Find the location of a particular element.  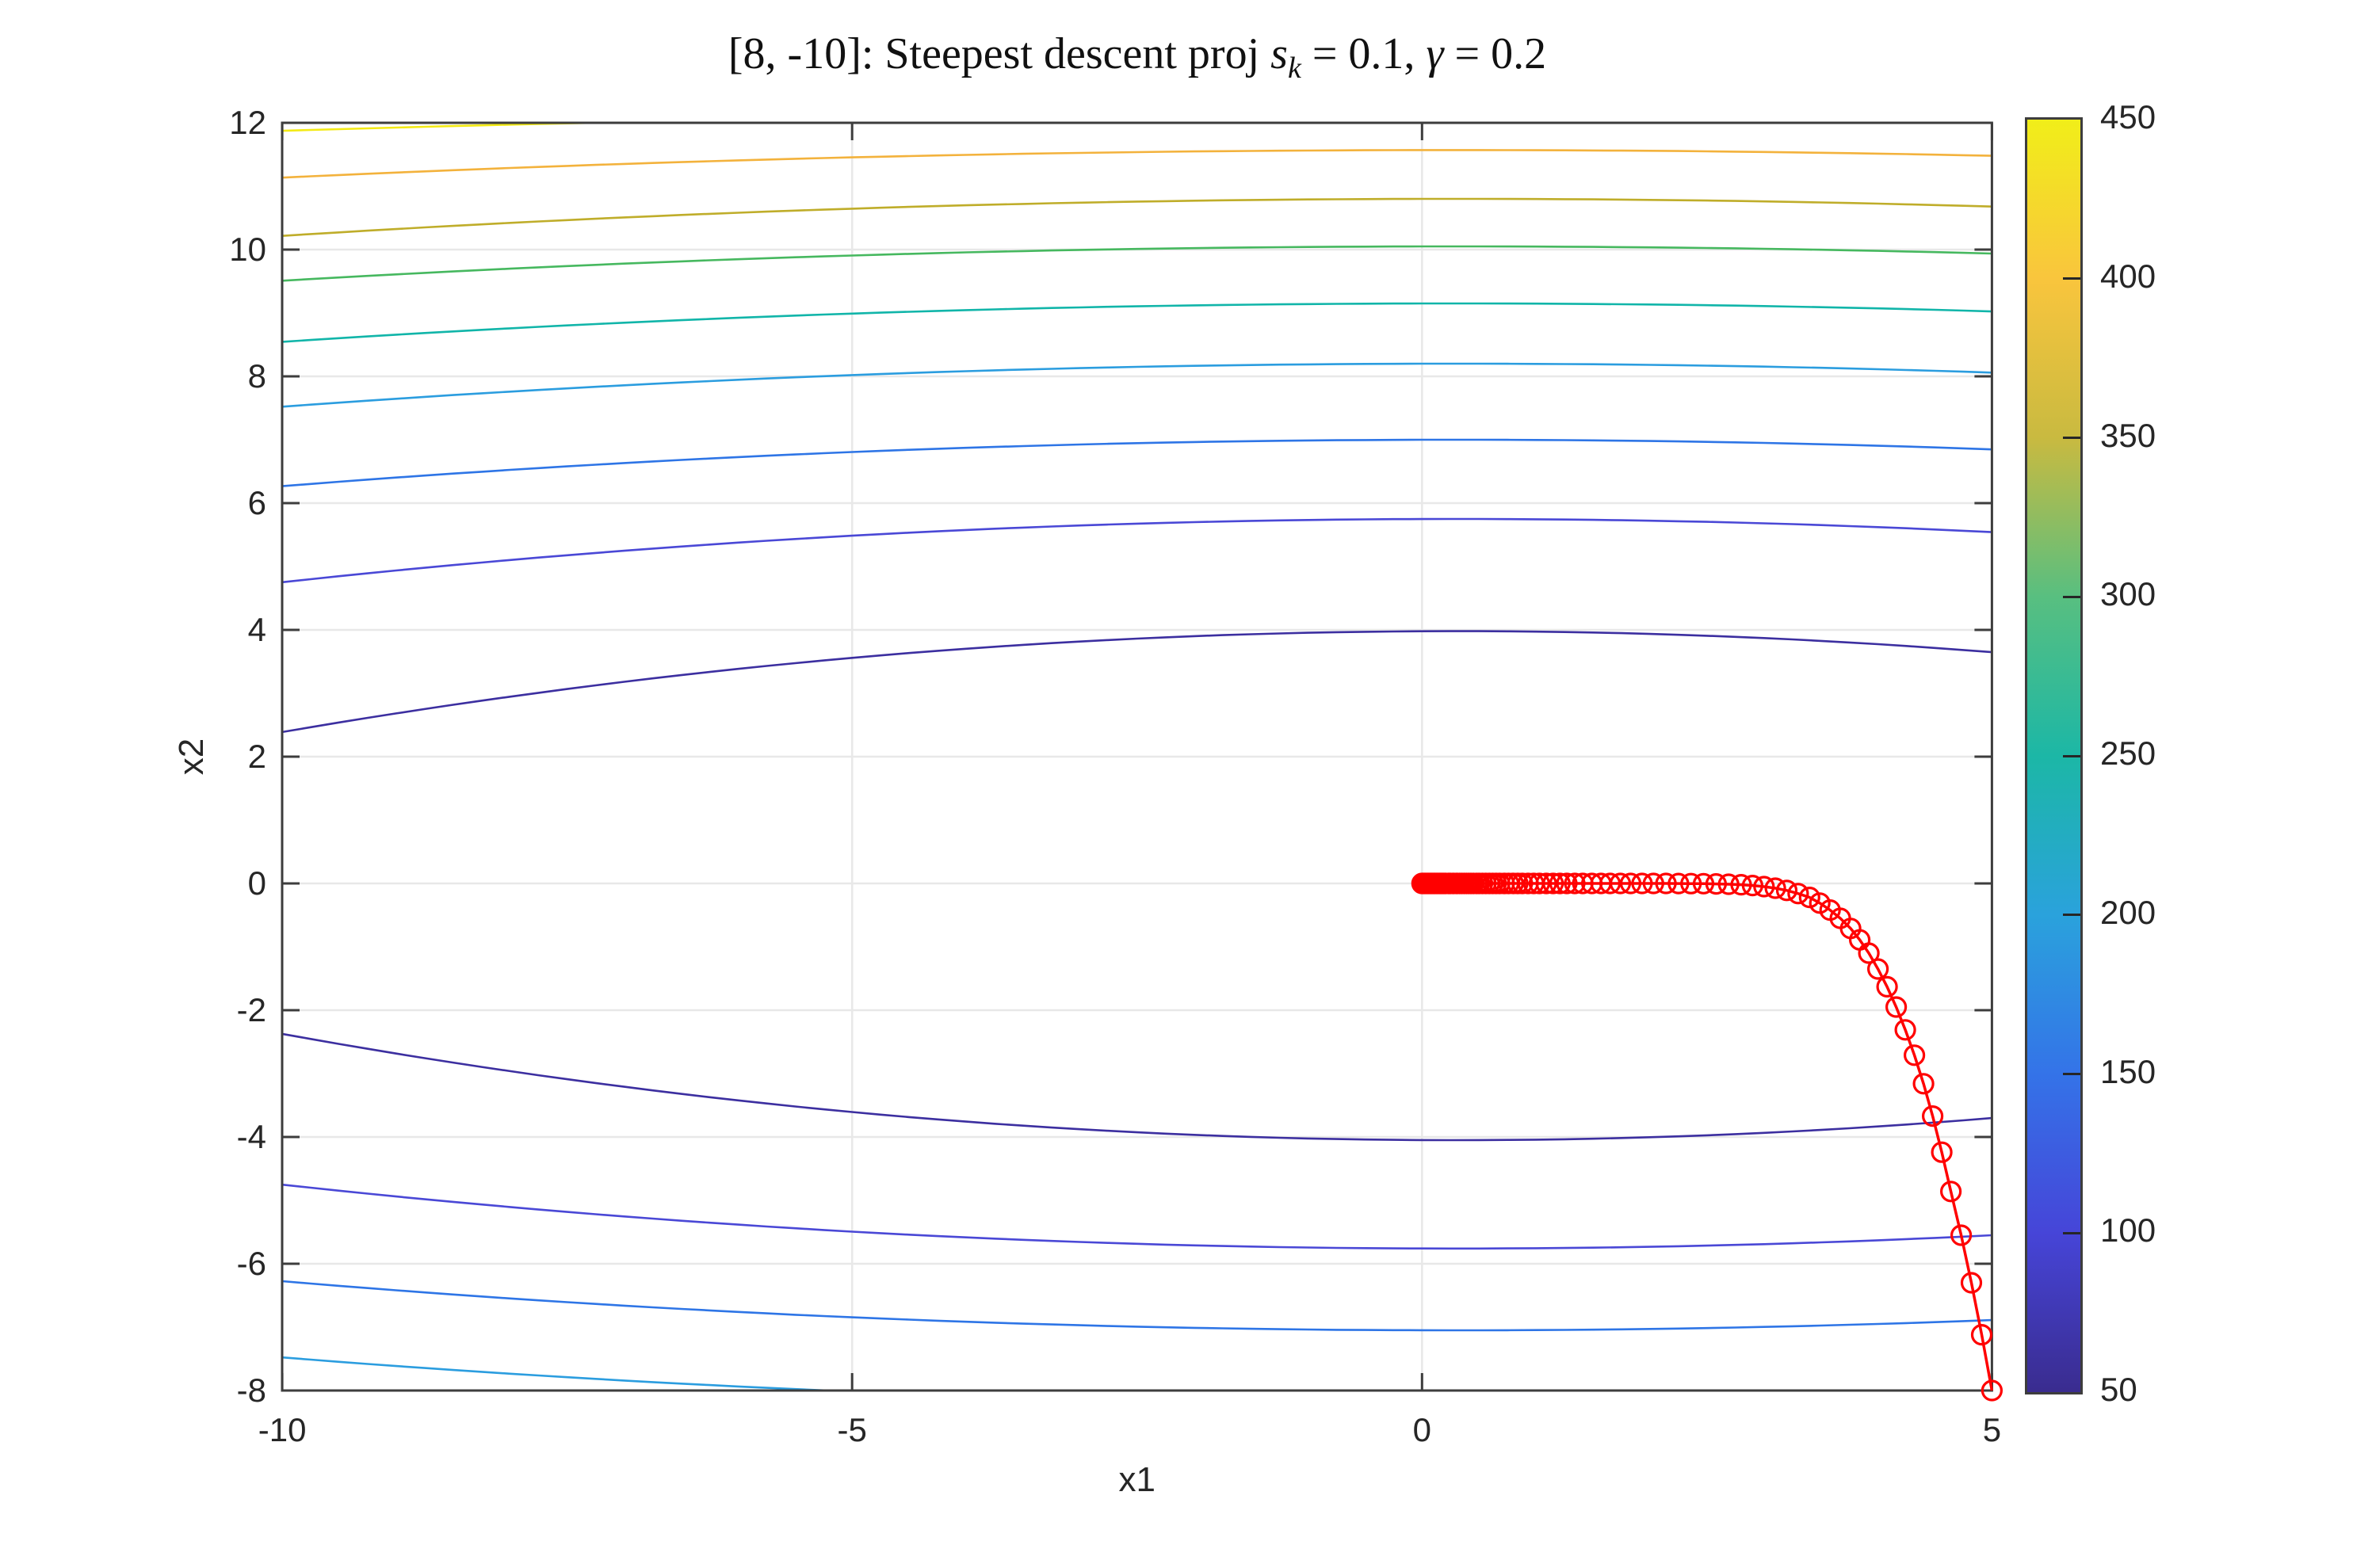

y-tick-label: 4 is located at coordinates (256, 629).